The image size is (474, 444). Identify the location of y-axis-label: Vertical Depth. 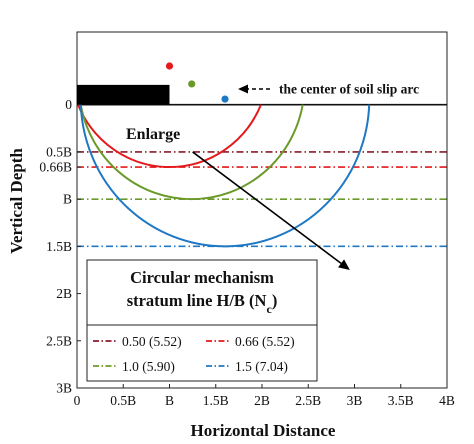
(16, 201).